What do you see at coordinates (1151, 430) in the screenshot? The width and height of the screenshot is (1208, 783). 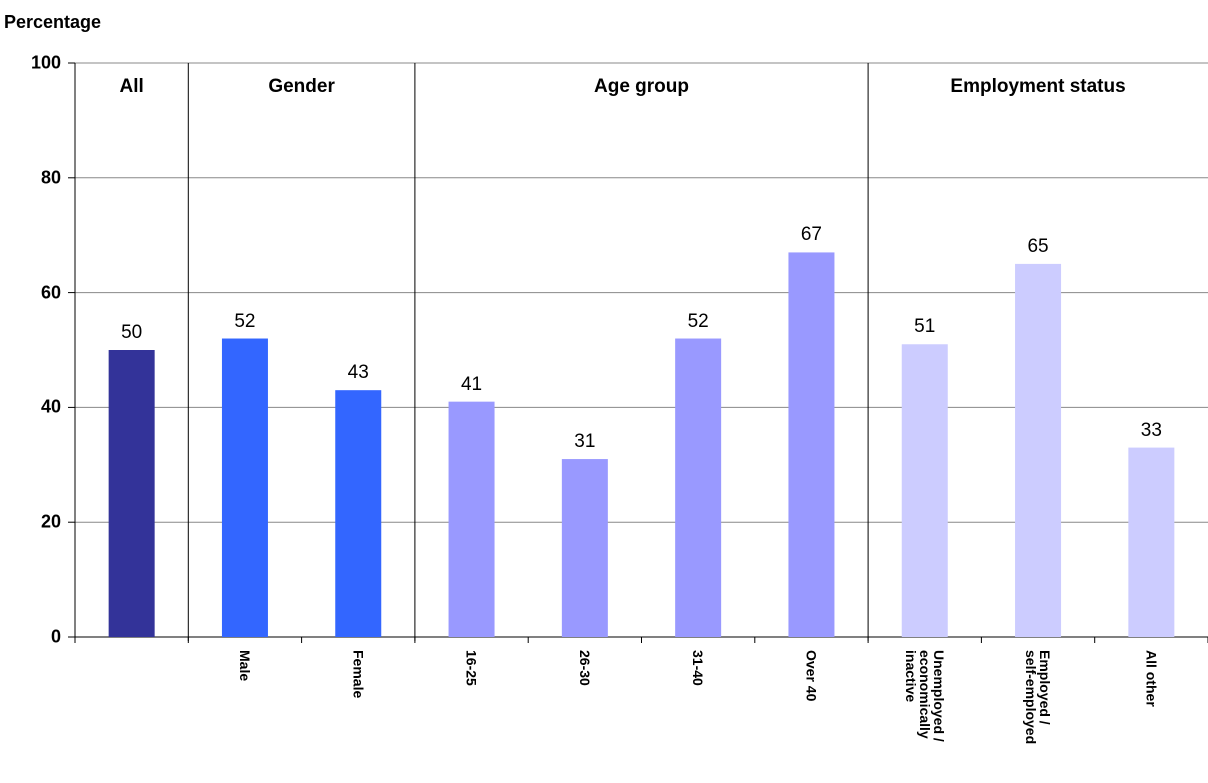 I see `value-label: 33` at bounding box center [1151, 430].